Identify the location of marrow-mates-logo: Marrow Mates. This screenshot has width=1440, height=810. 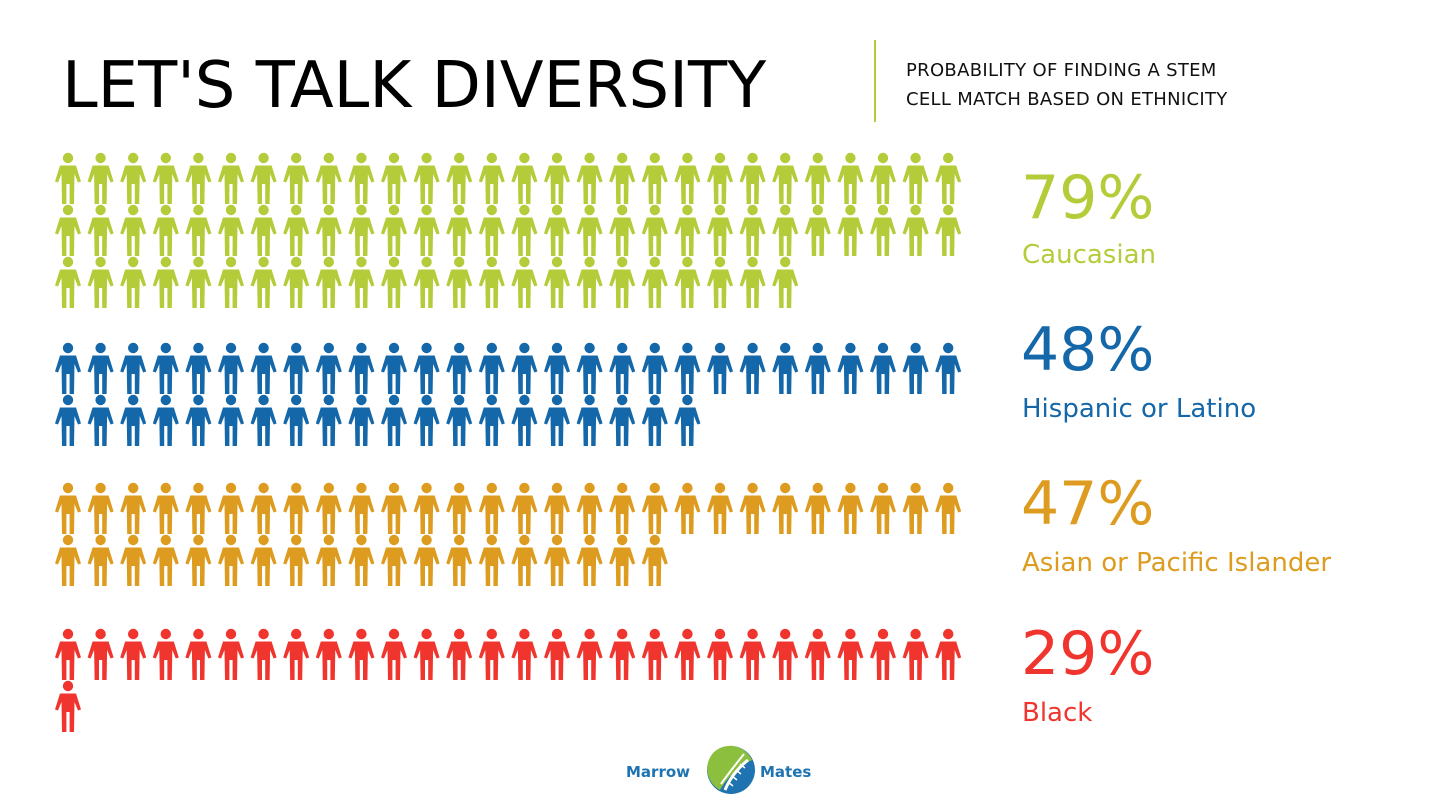
(721, 771).